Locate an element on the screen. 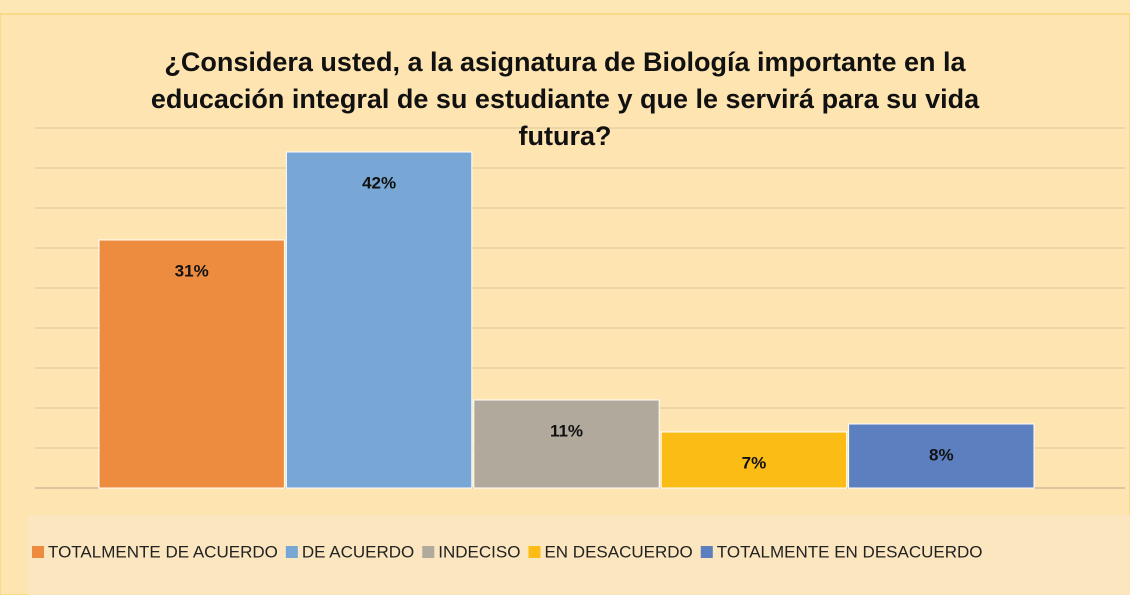  legend-label: TOTALMENTE EN DESACUERDO is located at coordinates (850, 551).